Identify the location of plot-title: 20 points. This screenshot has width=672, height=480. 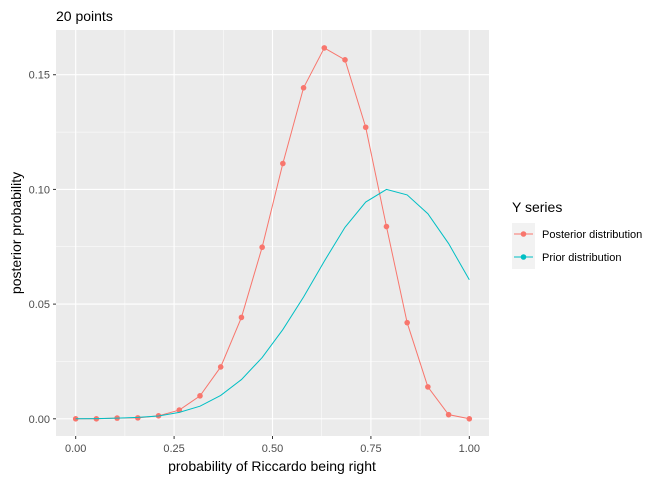
(84, 16).